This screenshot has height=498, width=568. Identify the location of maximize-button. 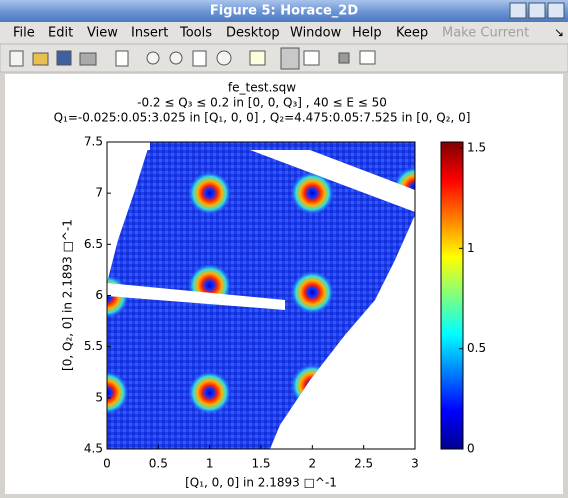
(537, 10).